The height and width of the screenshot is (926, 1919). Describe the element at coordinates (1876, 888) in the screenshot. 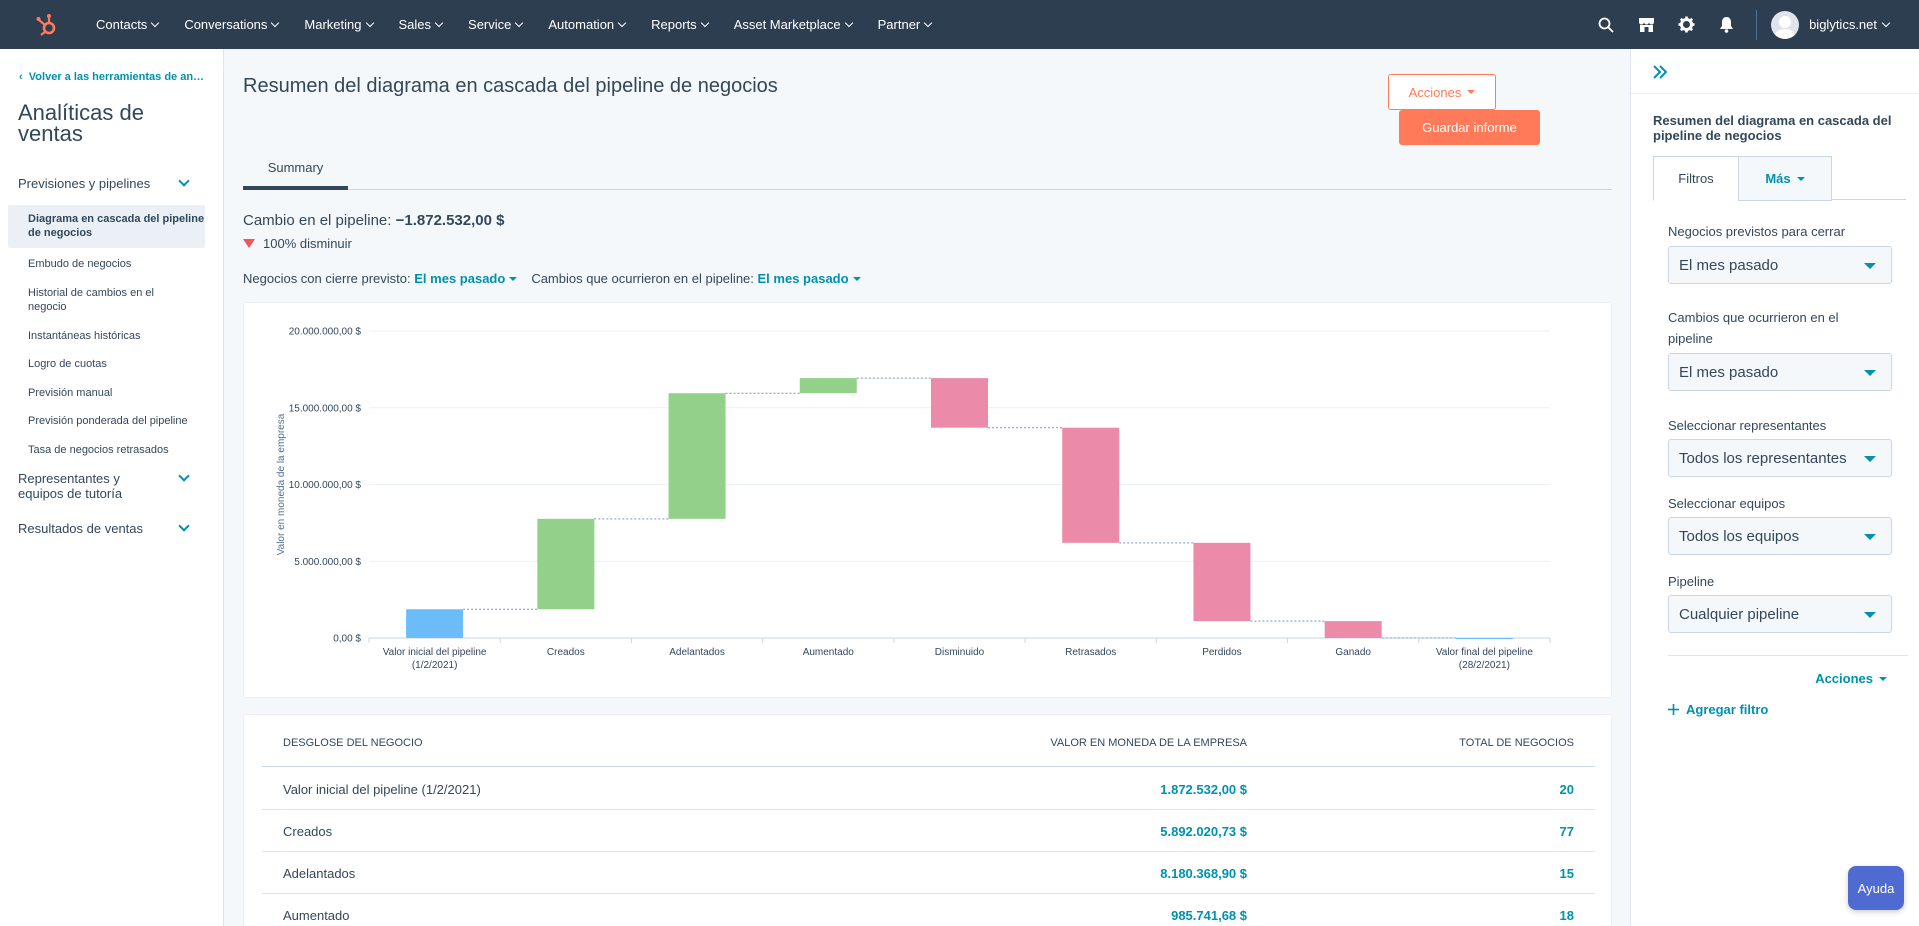

I see `help-button: Ayuda` at that location.